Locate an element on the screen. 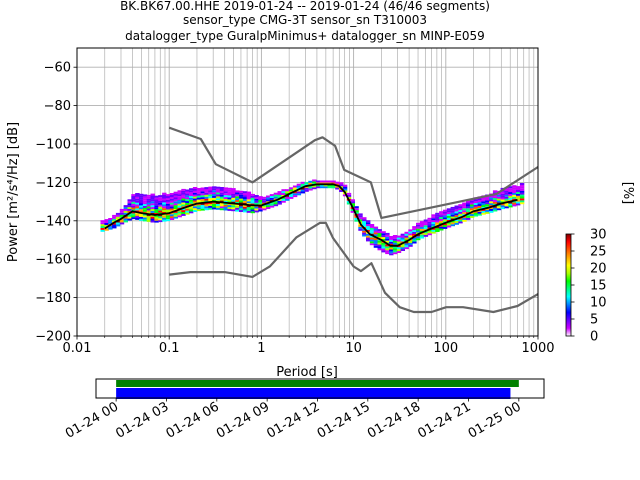  psd-y-axis-label: Power [m²/s⁴/Hz] [dB] is located at coordinates (13, 192).